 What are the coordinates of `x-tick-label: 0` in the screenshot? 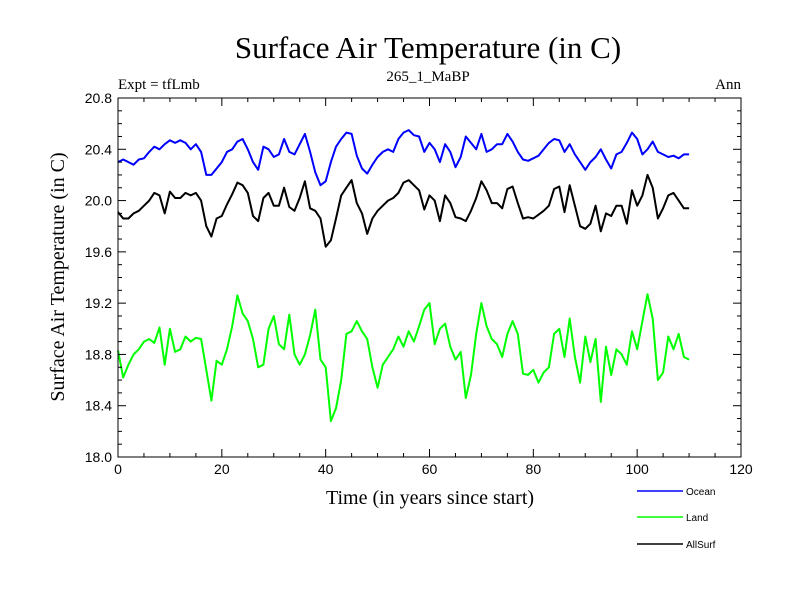 It's located at (118, 469).